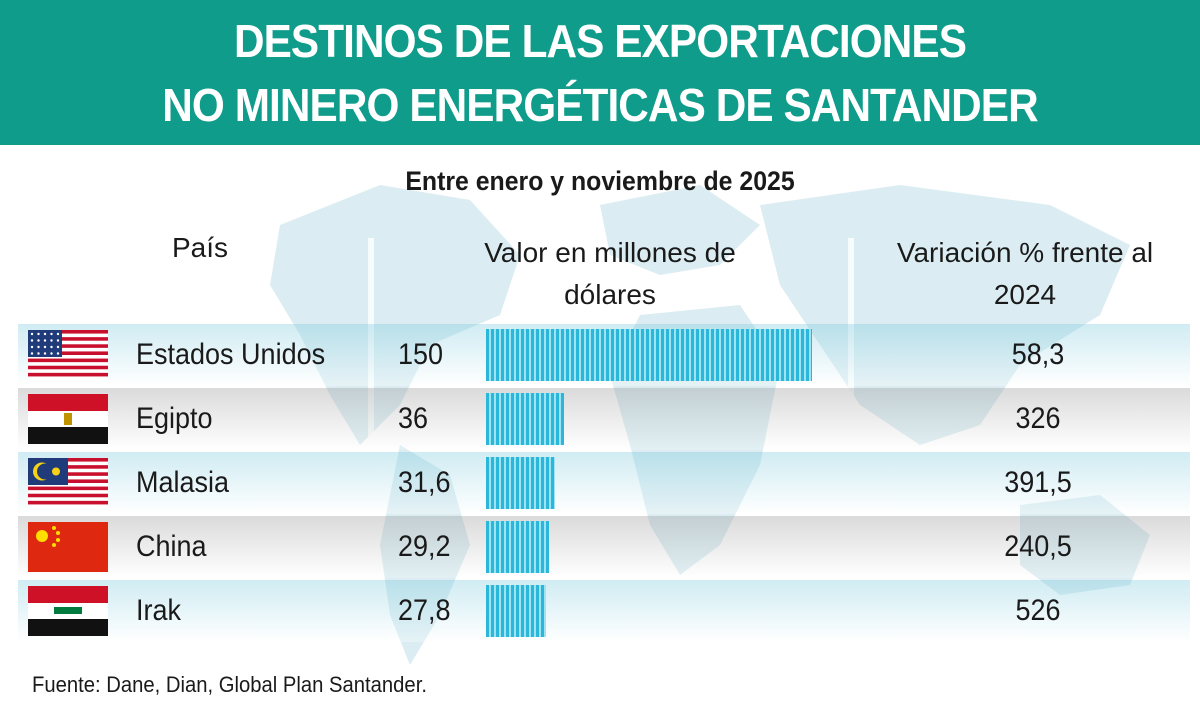 The height and width of the screenshot is (720, 1200). What do you see at coordinates (610, 273) in the screenshot?
I see `column-header-value: Valor en millones de dólares` at bounding box center [610, 273].